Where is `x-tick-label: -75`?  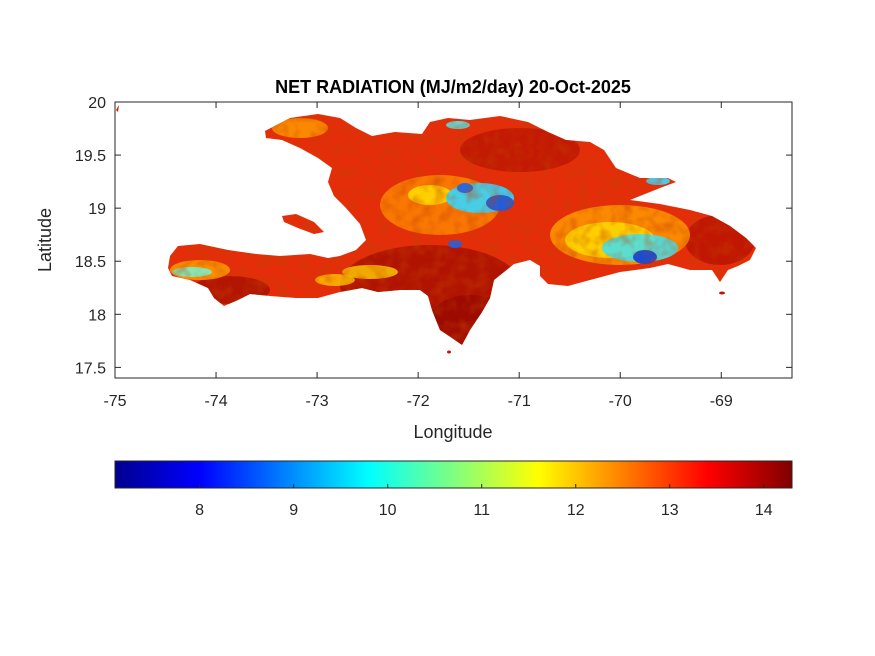 x-tick-label: -75 is located at coordinates (114, 401).